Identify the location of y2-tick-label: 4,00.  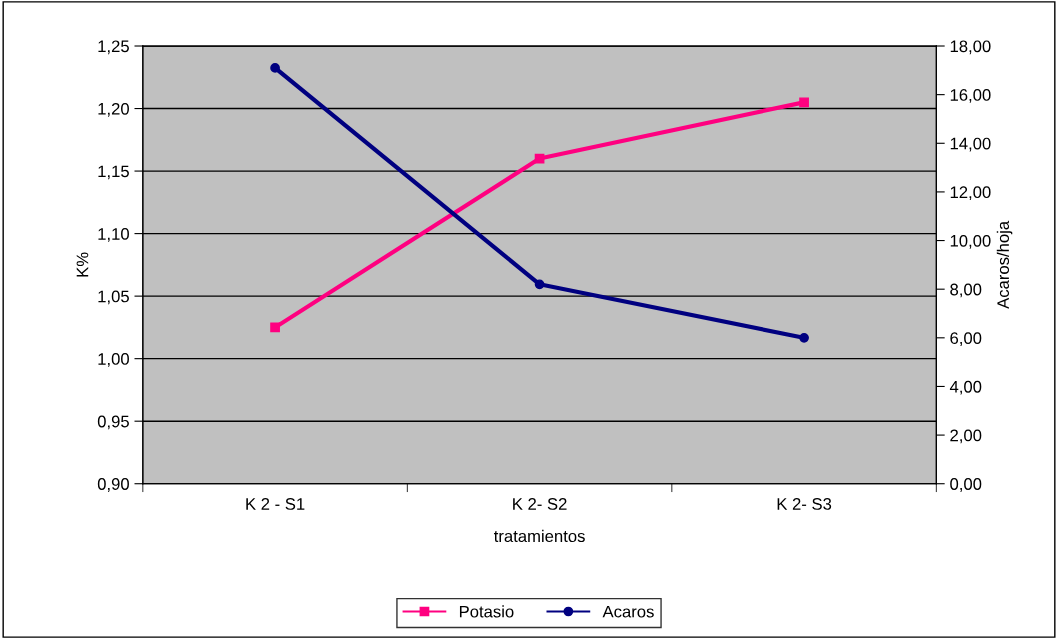
(965, 387).